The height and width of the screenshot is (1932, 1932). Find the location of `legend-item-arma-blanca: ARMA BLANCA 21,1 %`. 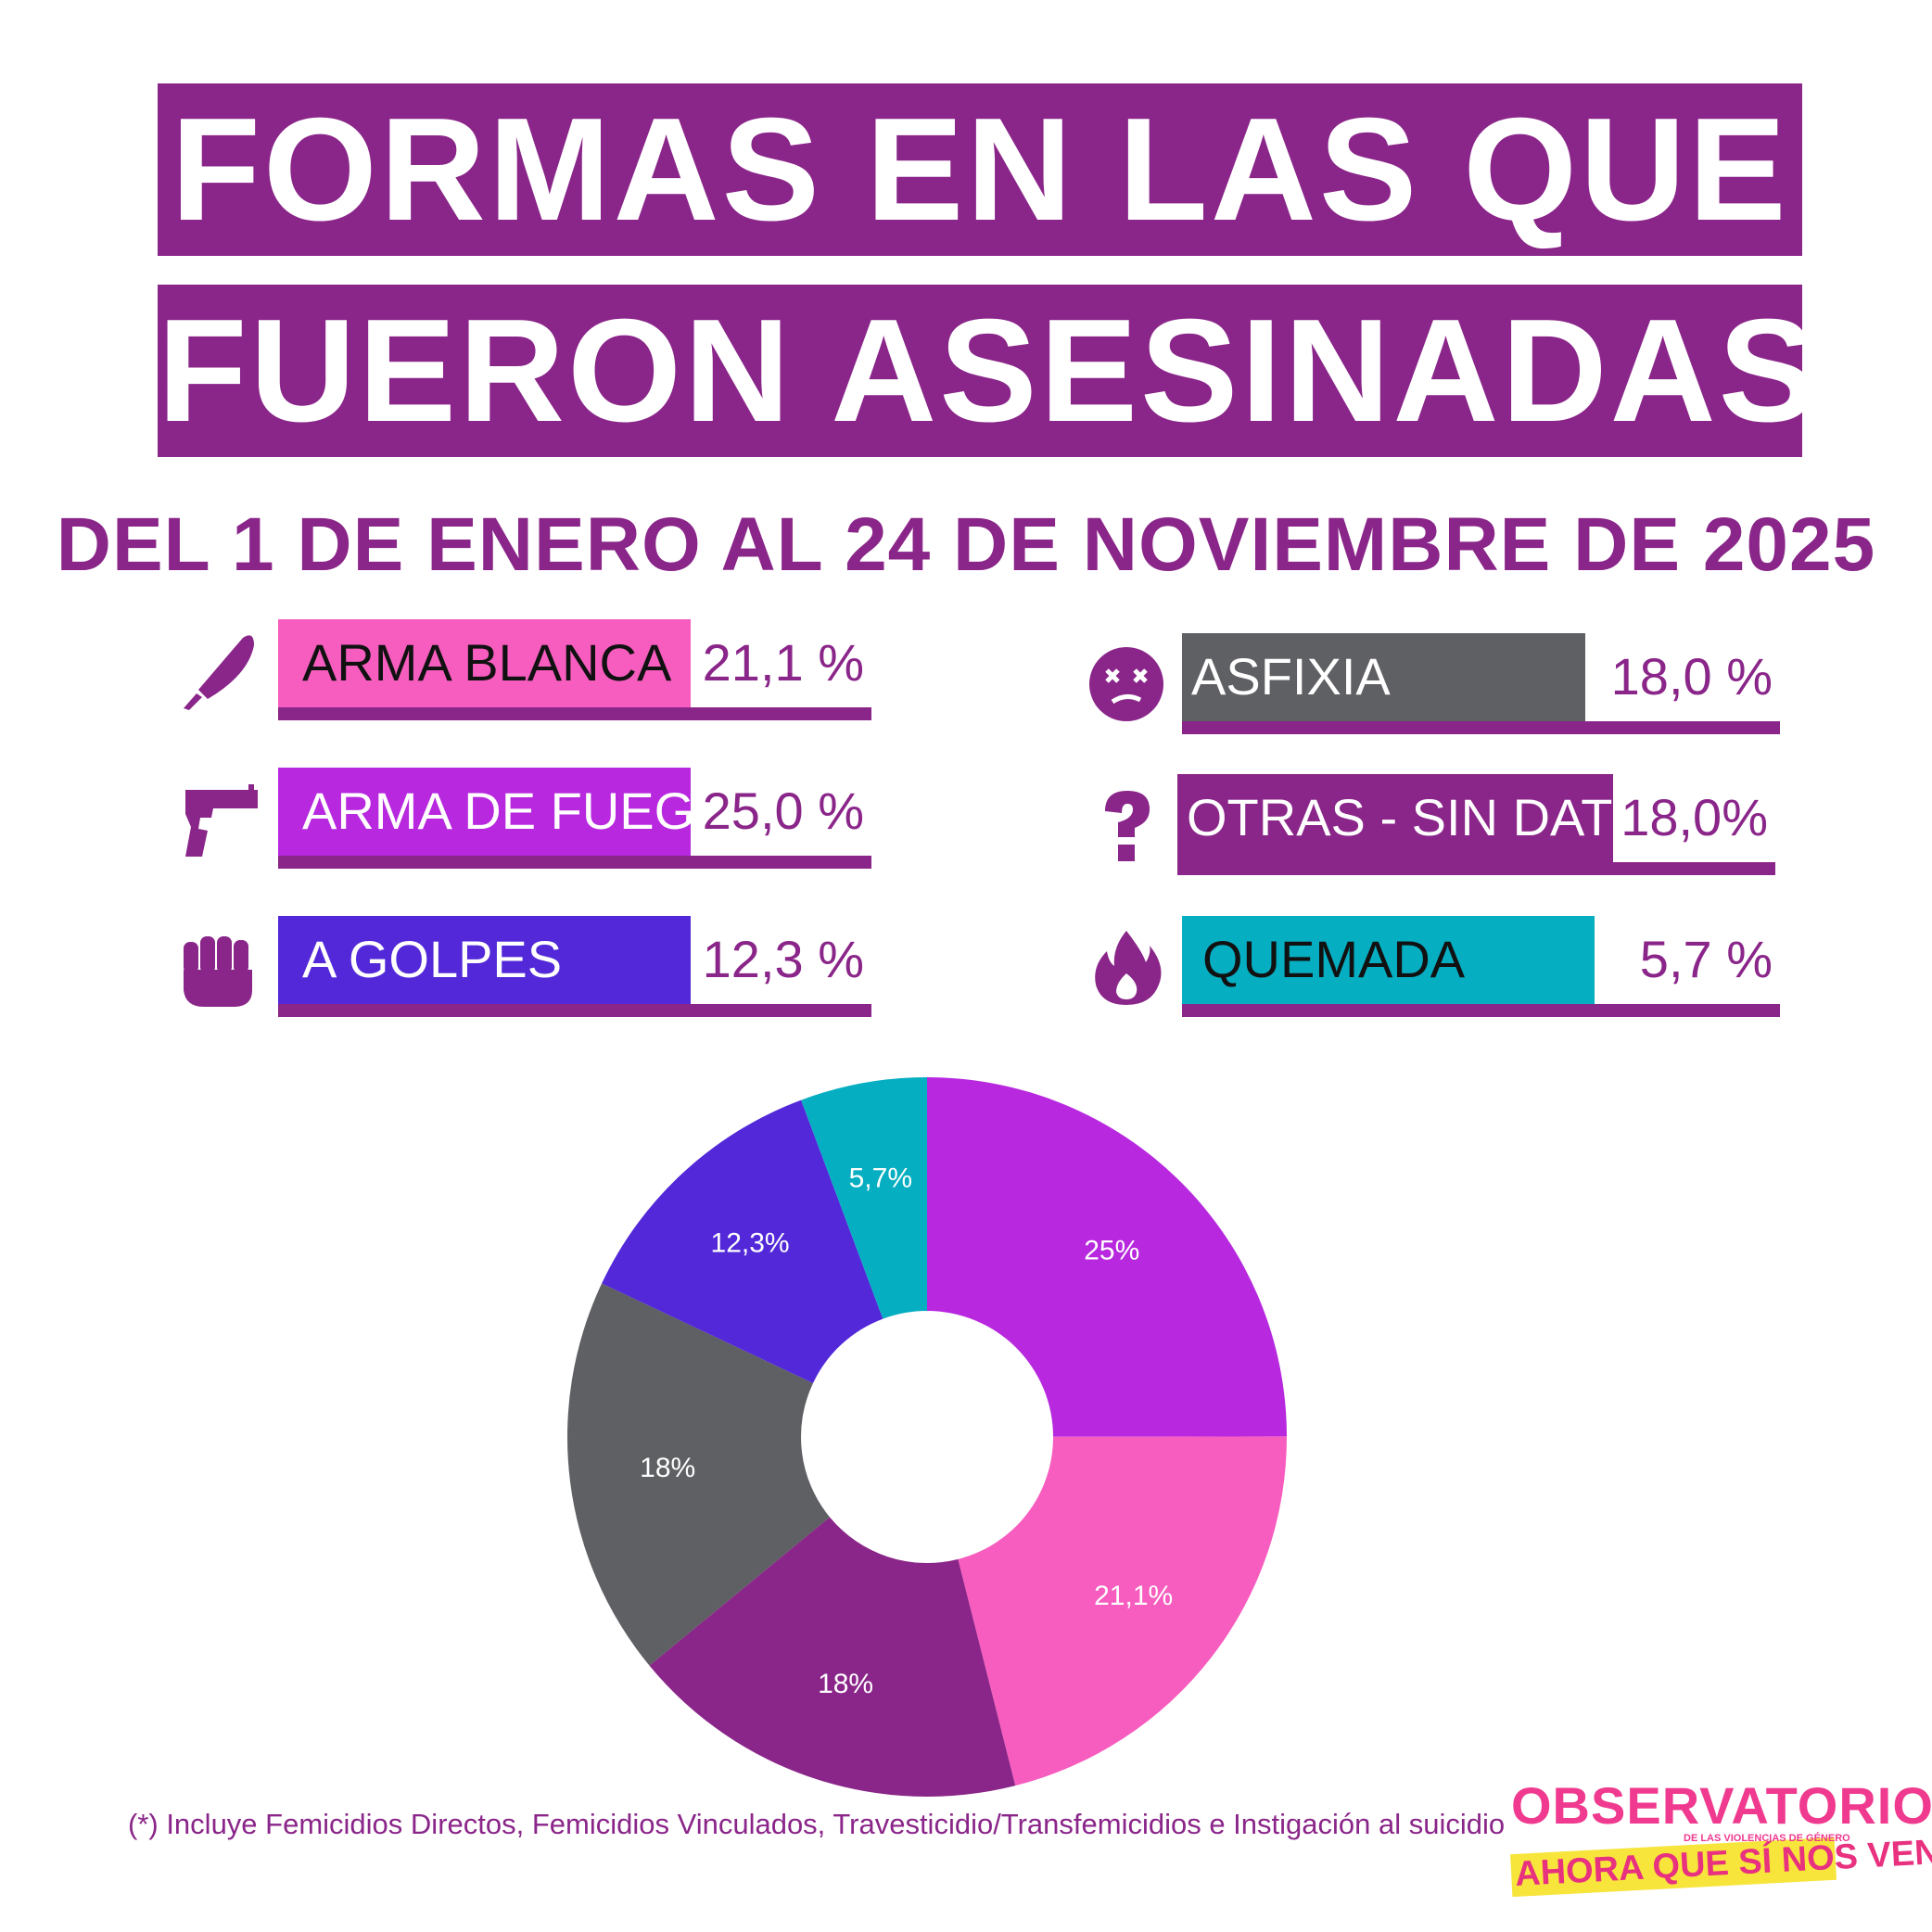

legend-item-arma-blanca: ARMA BLANCA 21,1 % is located at coordinates (523, 671).